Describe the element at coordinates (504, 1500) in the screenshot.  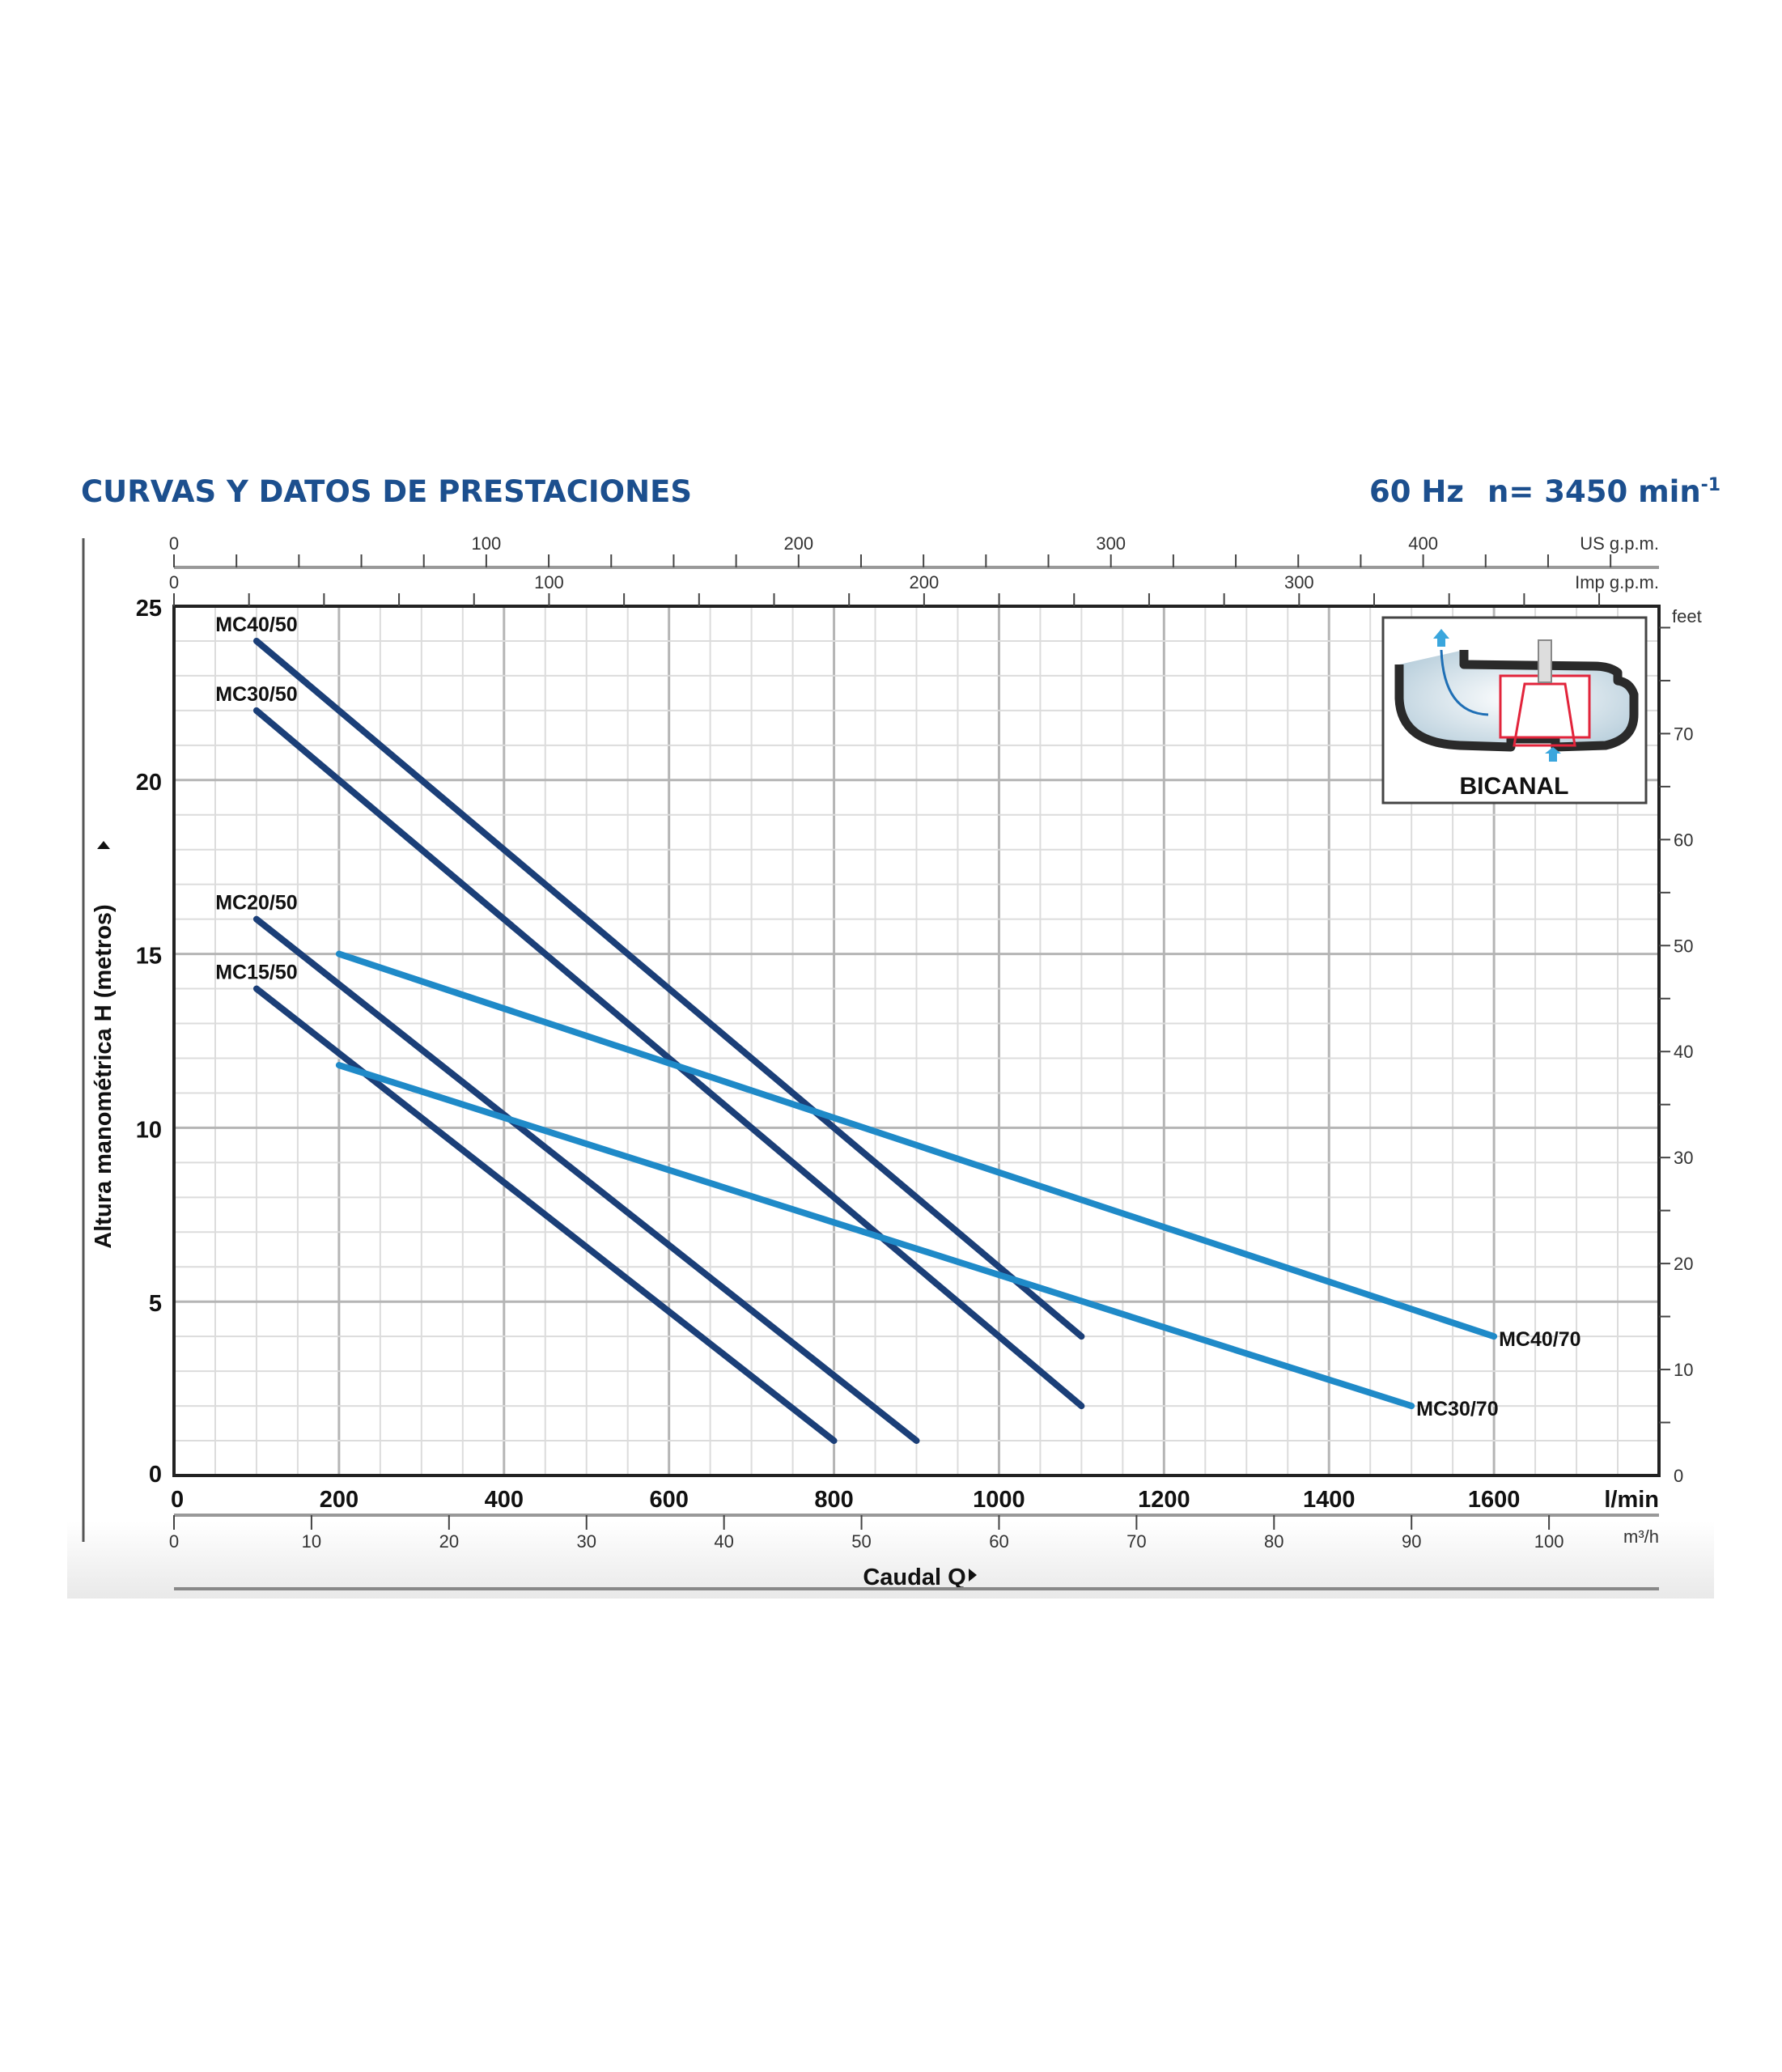
I see `x-tick-label: 400` at that location.